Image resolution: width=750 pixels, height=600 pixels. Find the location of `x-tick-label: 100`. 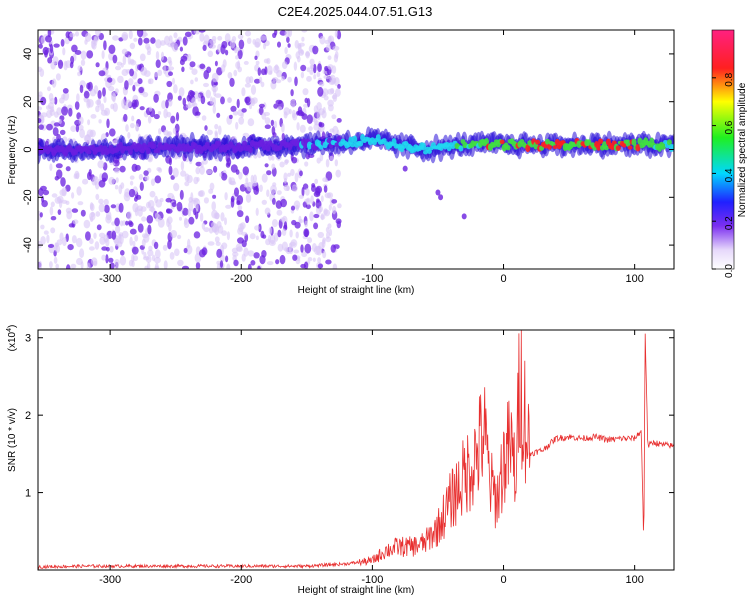

x-tick-label: 100 is located at coordinates (634, 279).